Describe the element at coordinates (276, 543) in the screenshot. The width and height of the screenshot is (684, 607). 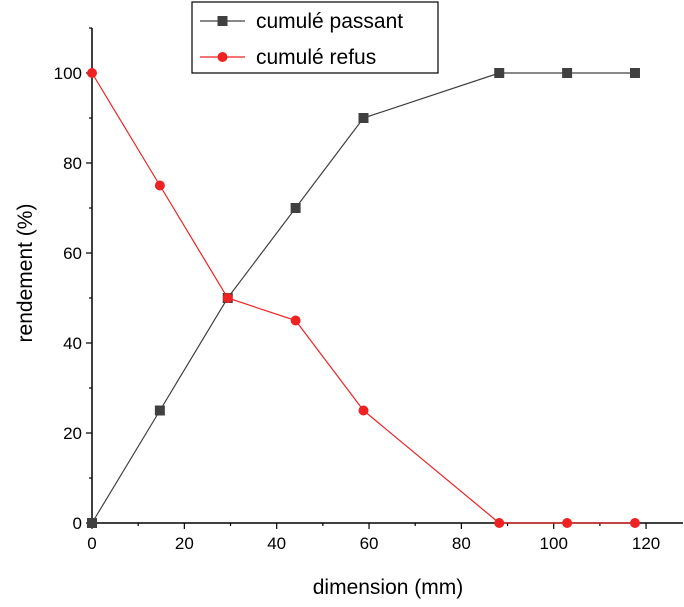
I see `x-tick-label: 40` at that location.